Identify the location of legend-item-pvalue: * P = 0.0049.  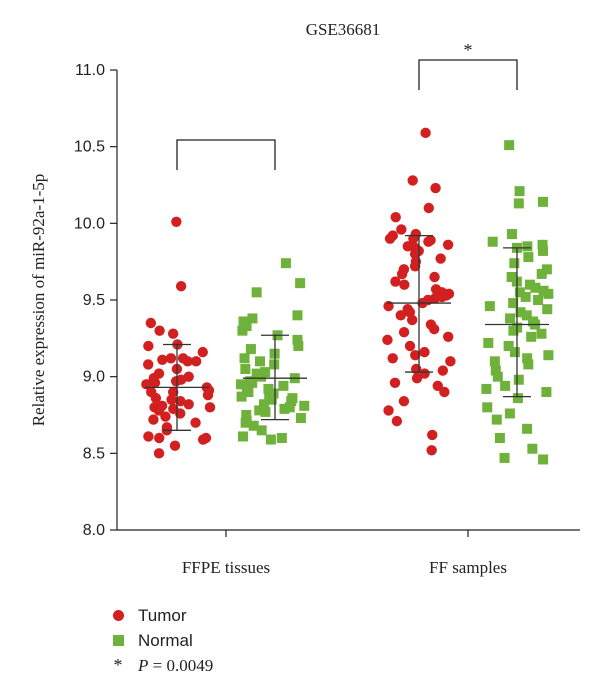
(163, 665).